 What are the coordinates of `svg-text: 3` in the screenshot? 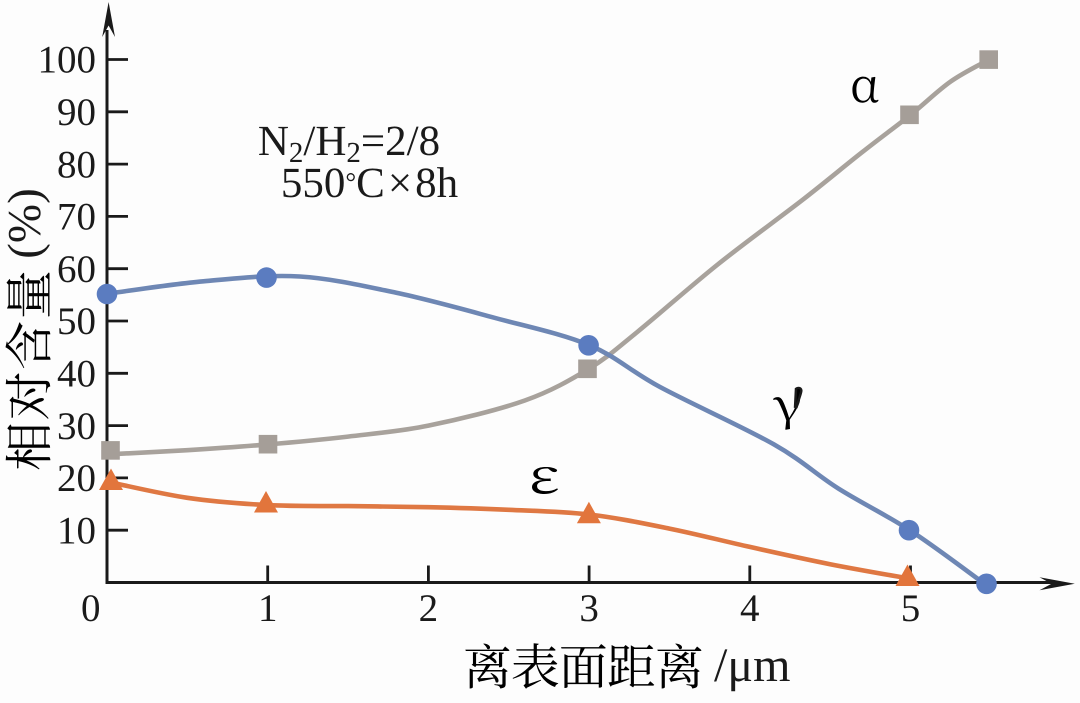 It's located at (589, 608).